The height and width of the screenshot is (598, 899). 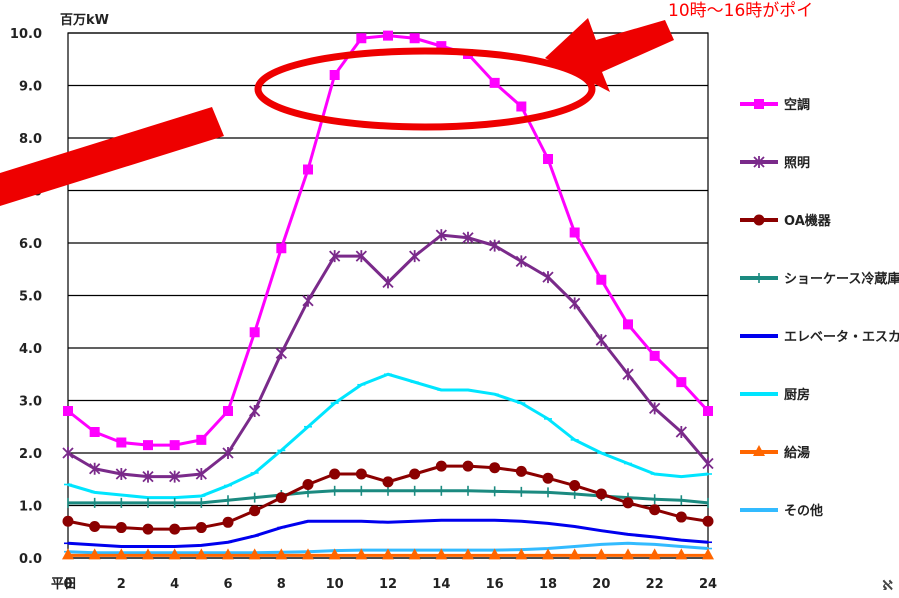 I want to click on x-tick-label: 12, so click(x=388, y=584).